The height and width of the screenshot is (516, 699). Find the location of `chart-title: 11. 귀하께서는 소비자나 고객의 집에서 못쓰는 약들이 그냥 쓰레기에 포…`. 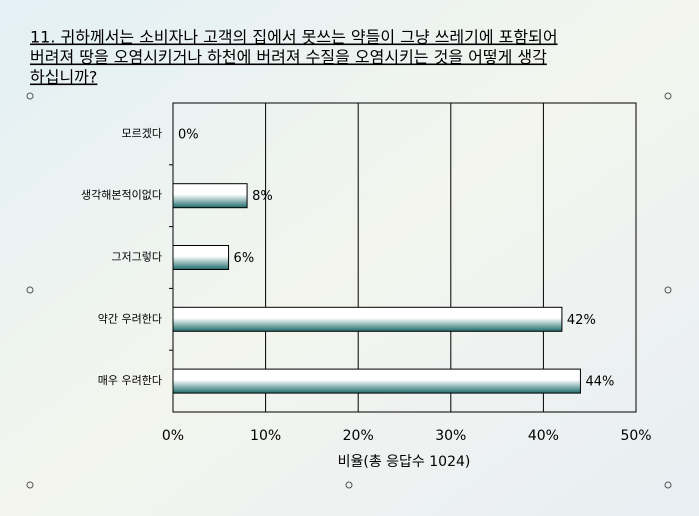

chart-title: 11. 귀하께서는 소비자나 고객의 집에서 못쓰는 약들이 그냥 쓰레기에 포… is located at coordinates (294, 37).